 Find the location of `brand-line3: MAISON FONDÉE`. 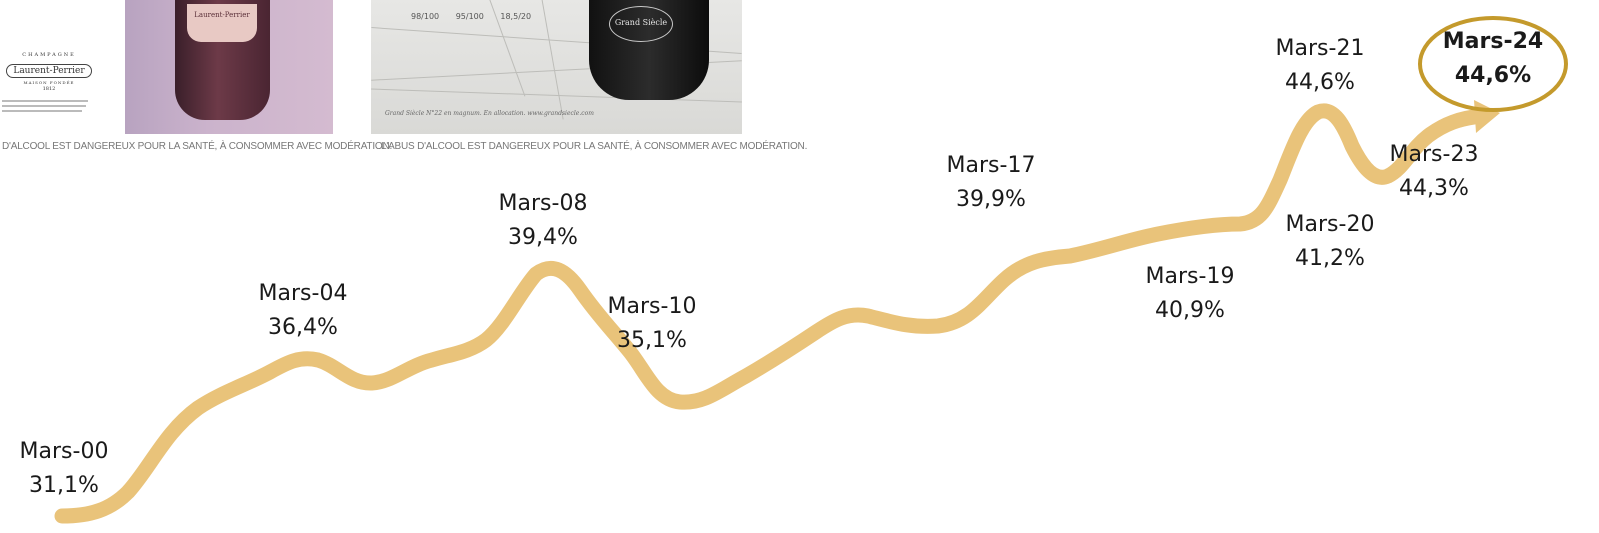

brand-line3: MAISON FONDÉE is located at coordinates (49, 82).